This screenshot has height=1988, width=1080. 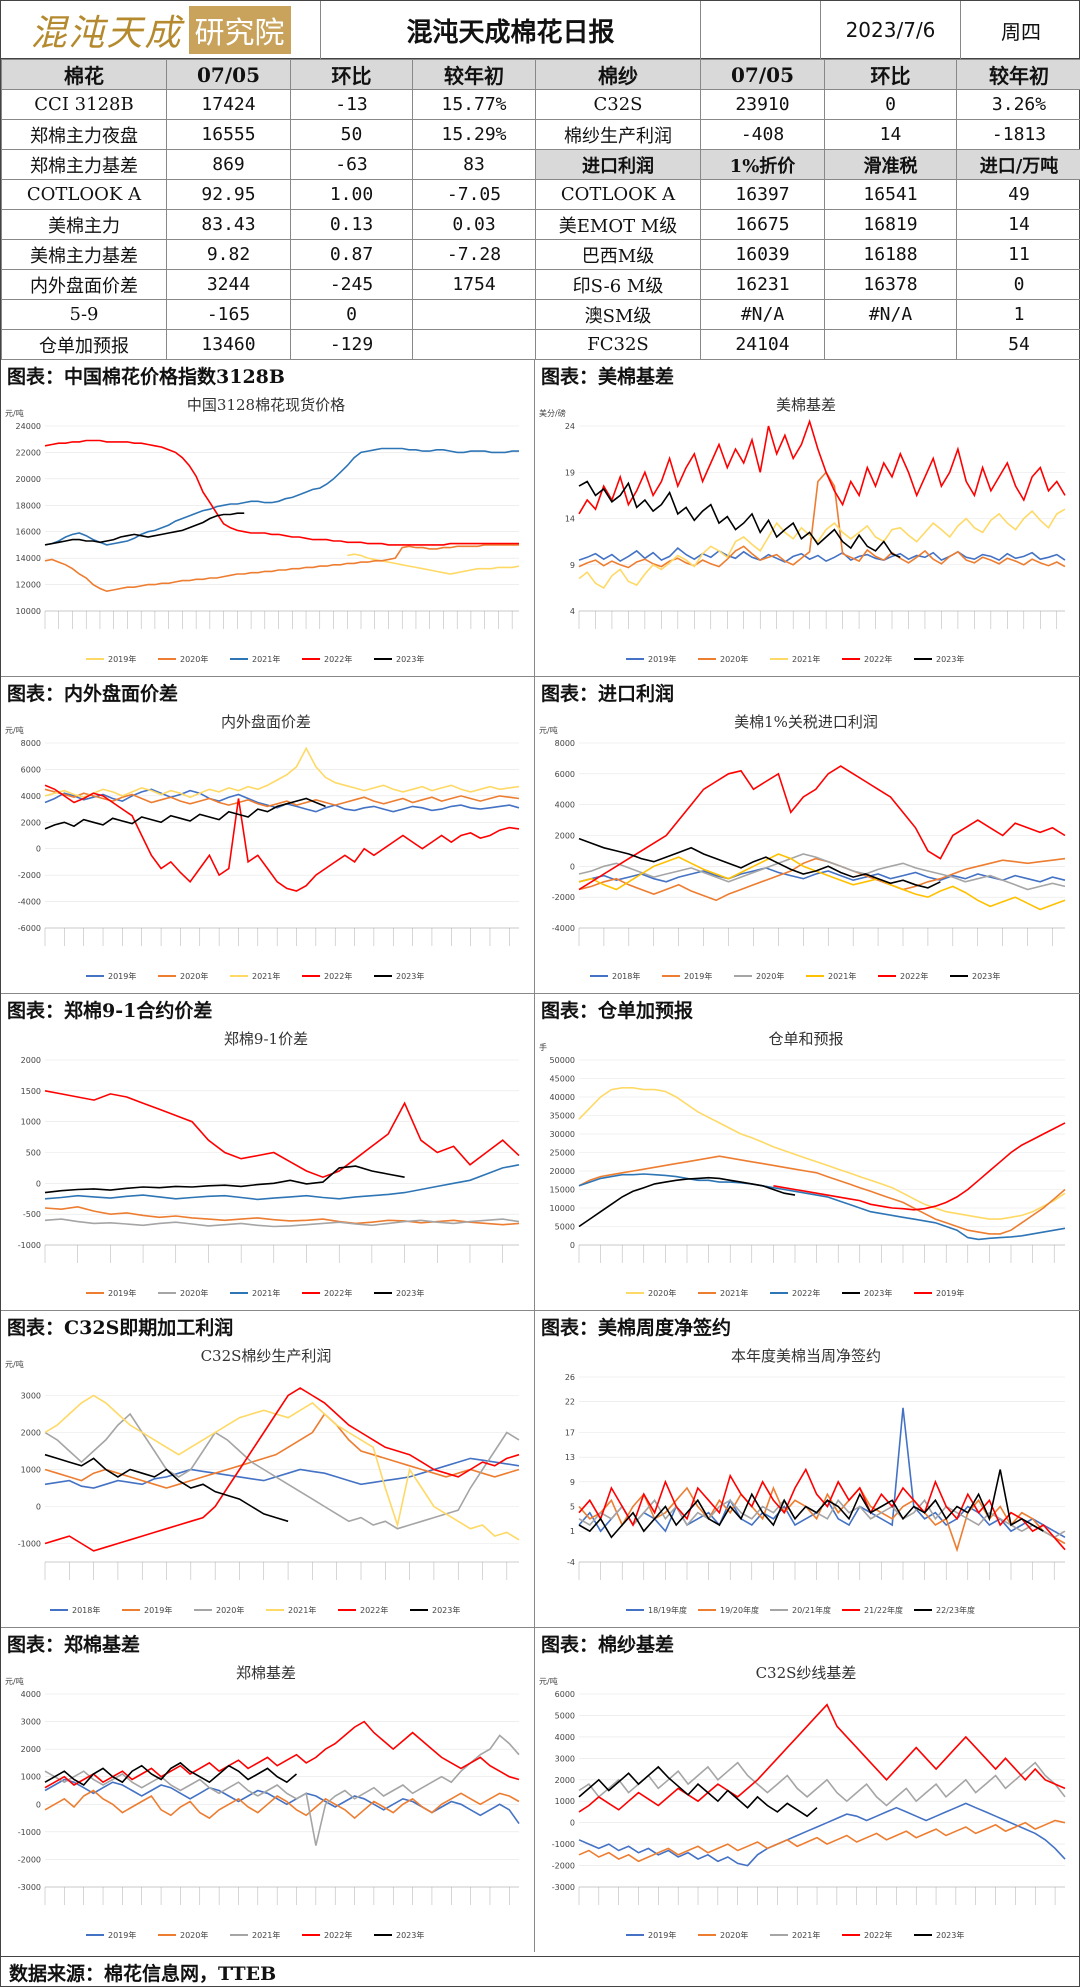 What do you see at coordinates (28, 479) in the screenshot?
I see `y-tick-label: 20000` at bounding box center [28, 479].